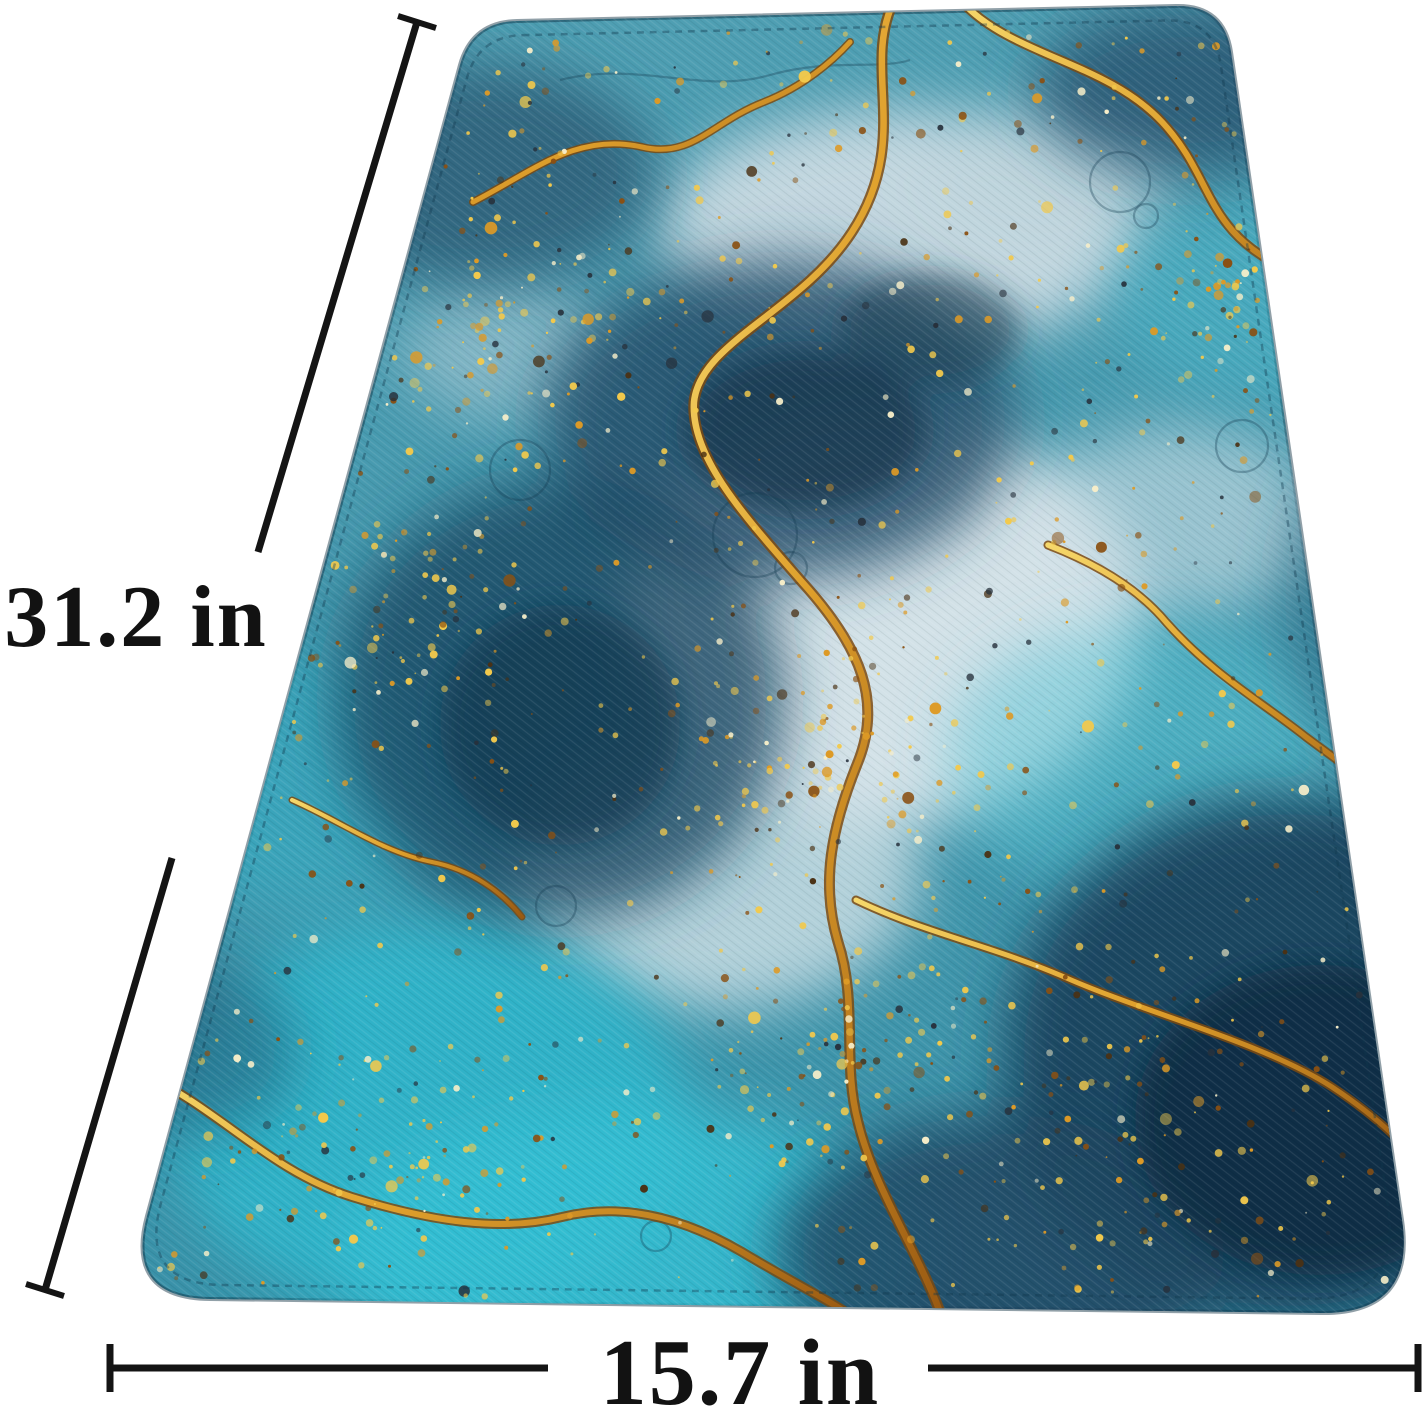  Describe the element at coordinates (740, 1365) in the screenshot. I see `width-dimension-label: 15.7 in` at that location.